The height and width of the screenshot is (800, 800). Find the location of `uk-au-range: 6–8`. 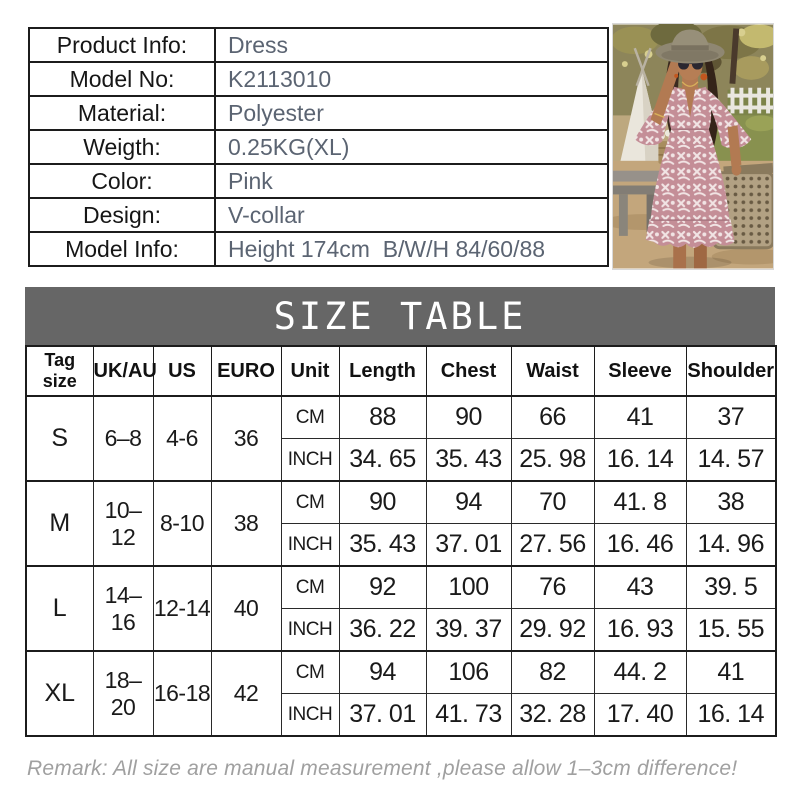

uk-au-range: 6–8 is located at coordinates (123, 438).